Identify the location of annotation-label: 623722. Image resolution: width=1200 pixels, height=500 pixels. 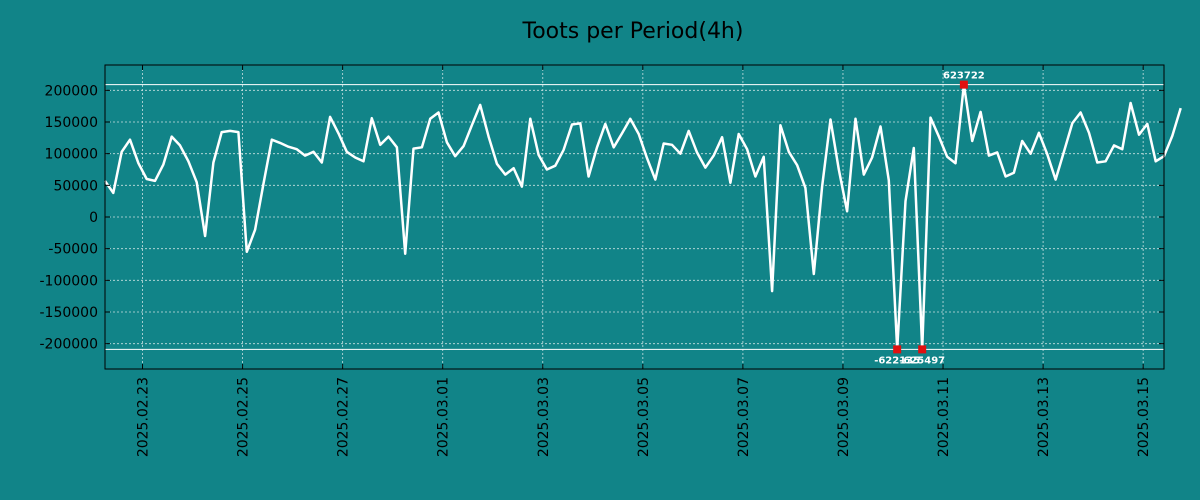
(964, 76).